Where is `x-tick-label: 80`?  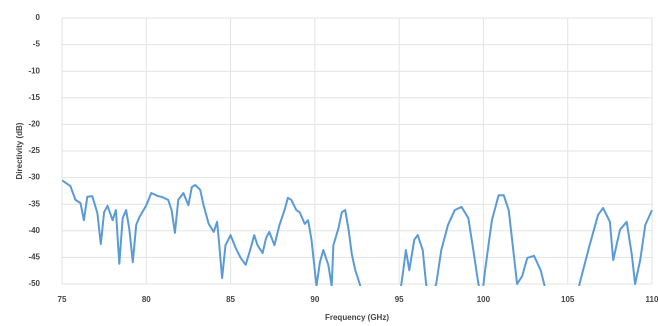
x-tick-label: 80 is located at coordinates (146, 299).